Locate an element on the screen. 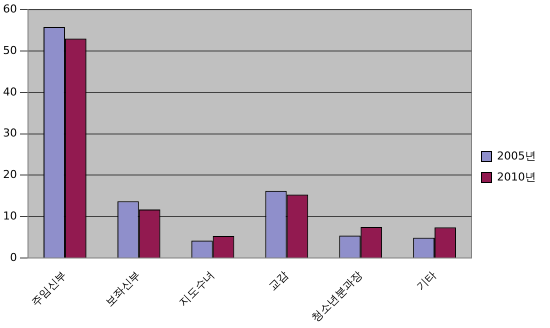 This screenshot has height=328, width=550. y-tick-label: 0 is located at coordinates (13, 257).